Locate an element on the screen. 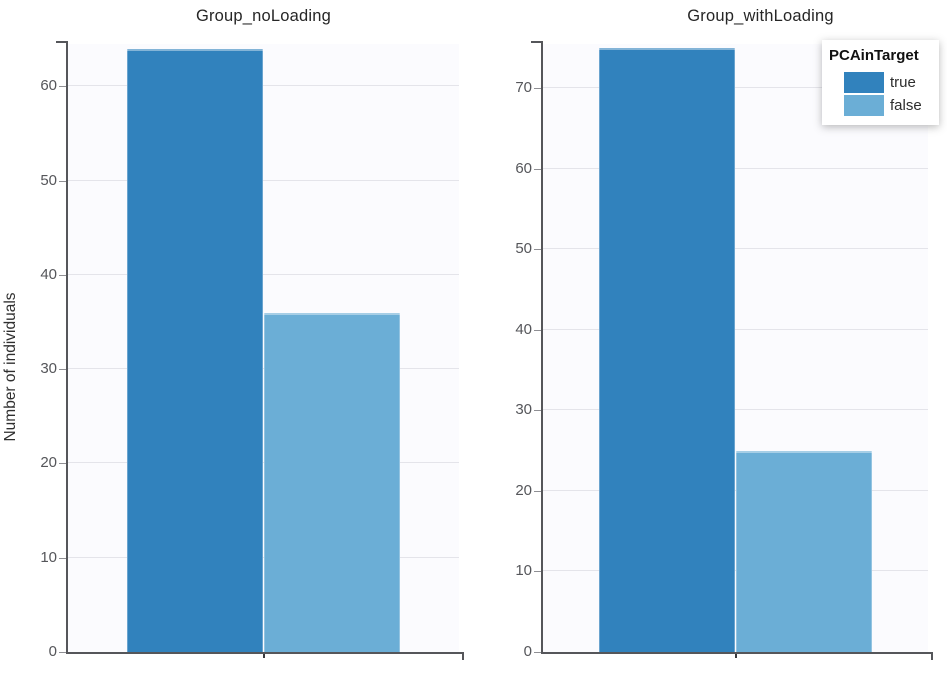  legend-item-false: false is located at coordinates (891, 105).